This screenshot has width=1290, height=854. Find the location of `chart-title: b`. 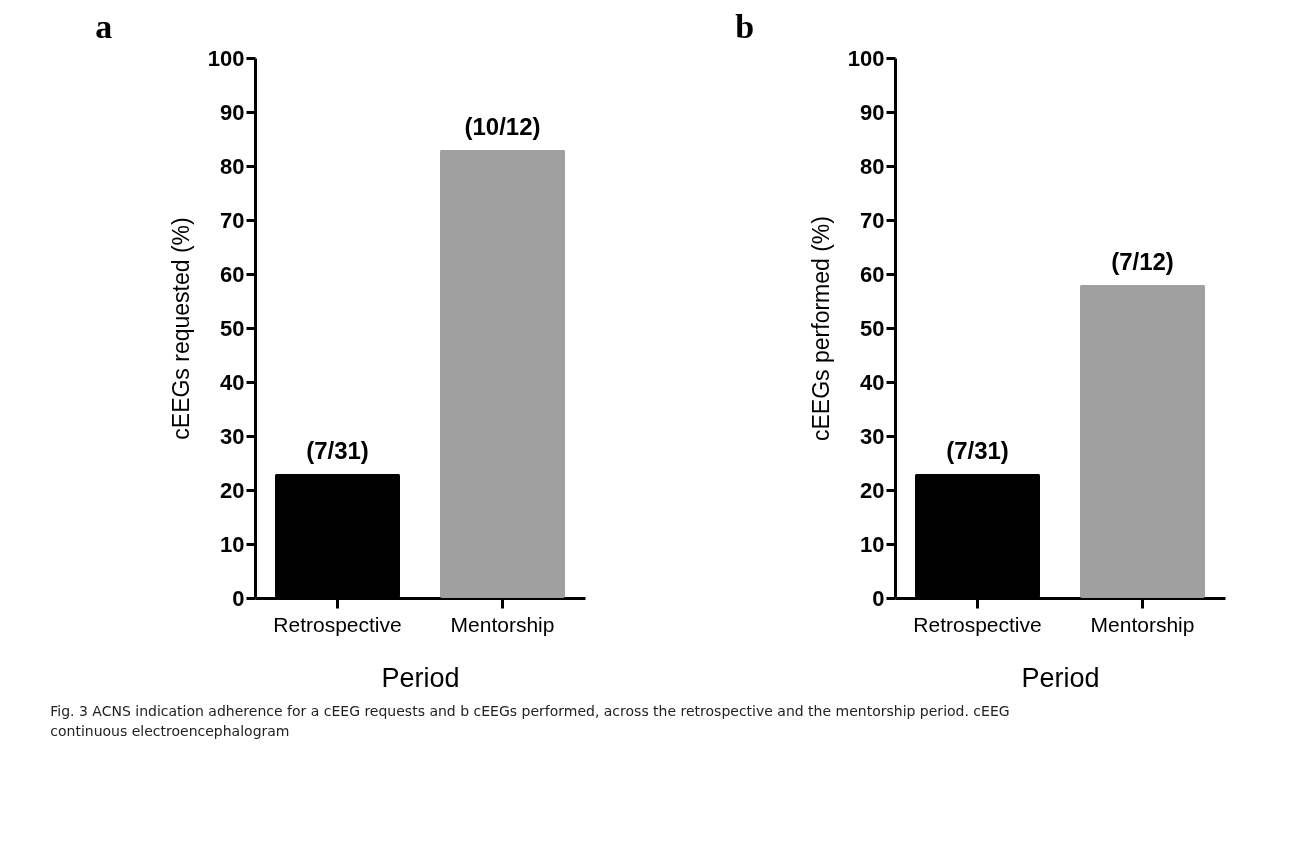

chart-title: b is located at coordinates (745, 26).